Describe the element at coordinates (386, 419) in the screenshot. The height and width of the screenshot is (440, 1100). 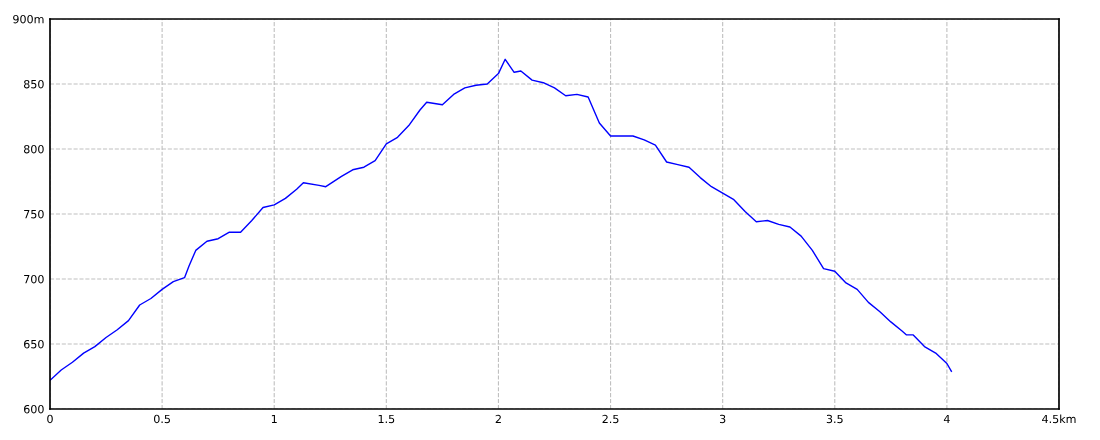
I see `x-tick-label: 1.5` at that location.